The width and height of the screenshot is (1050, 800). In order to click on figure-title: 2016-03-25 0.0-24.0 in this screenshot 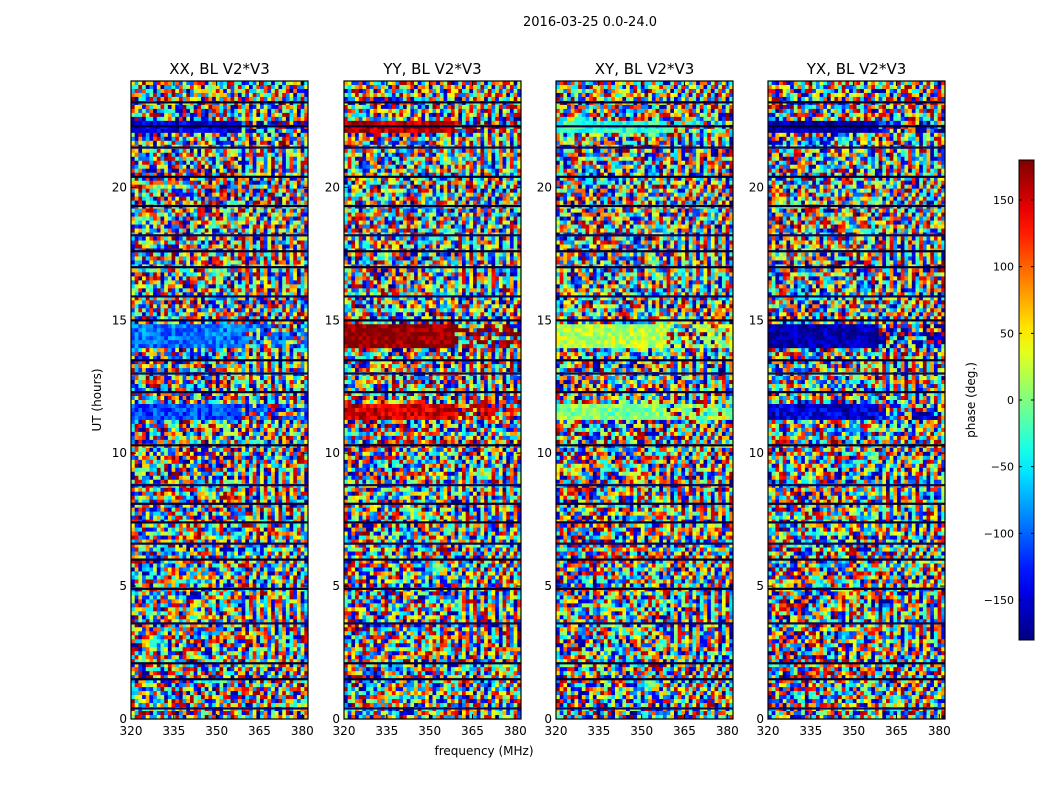, I will do `click(590, 22)`.